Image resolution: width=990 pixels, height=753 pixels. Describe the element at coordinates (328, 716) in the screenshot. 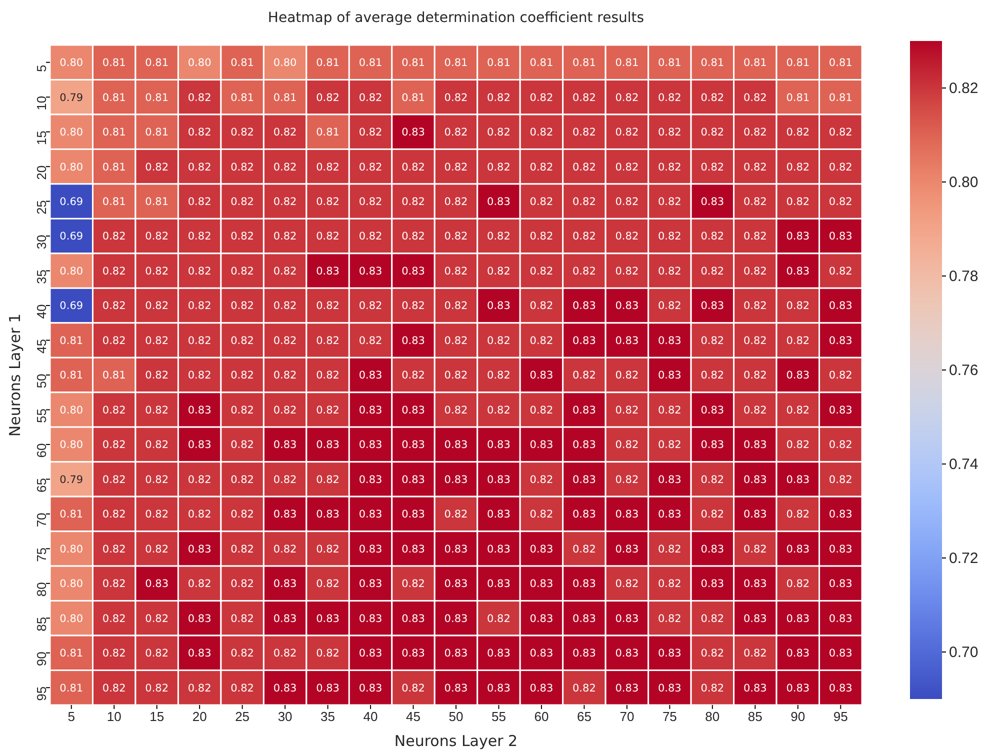

I see `x-tick-label: 35` at that location.